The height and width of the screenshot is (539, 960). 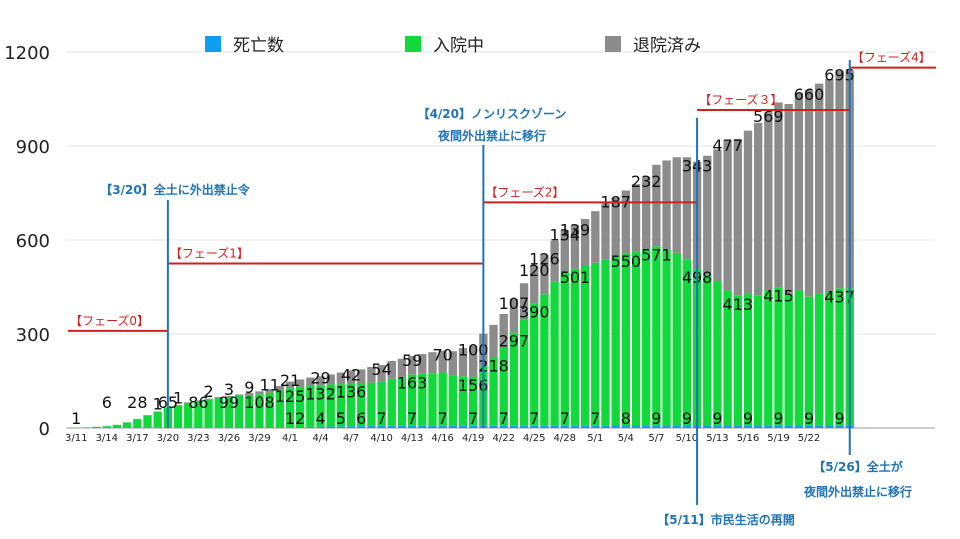 I want to click on data-label: 28, so click(x=137, y=402).